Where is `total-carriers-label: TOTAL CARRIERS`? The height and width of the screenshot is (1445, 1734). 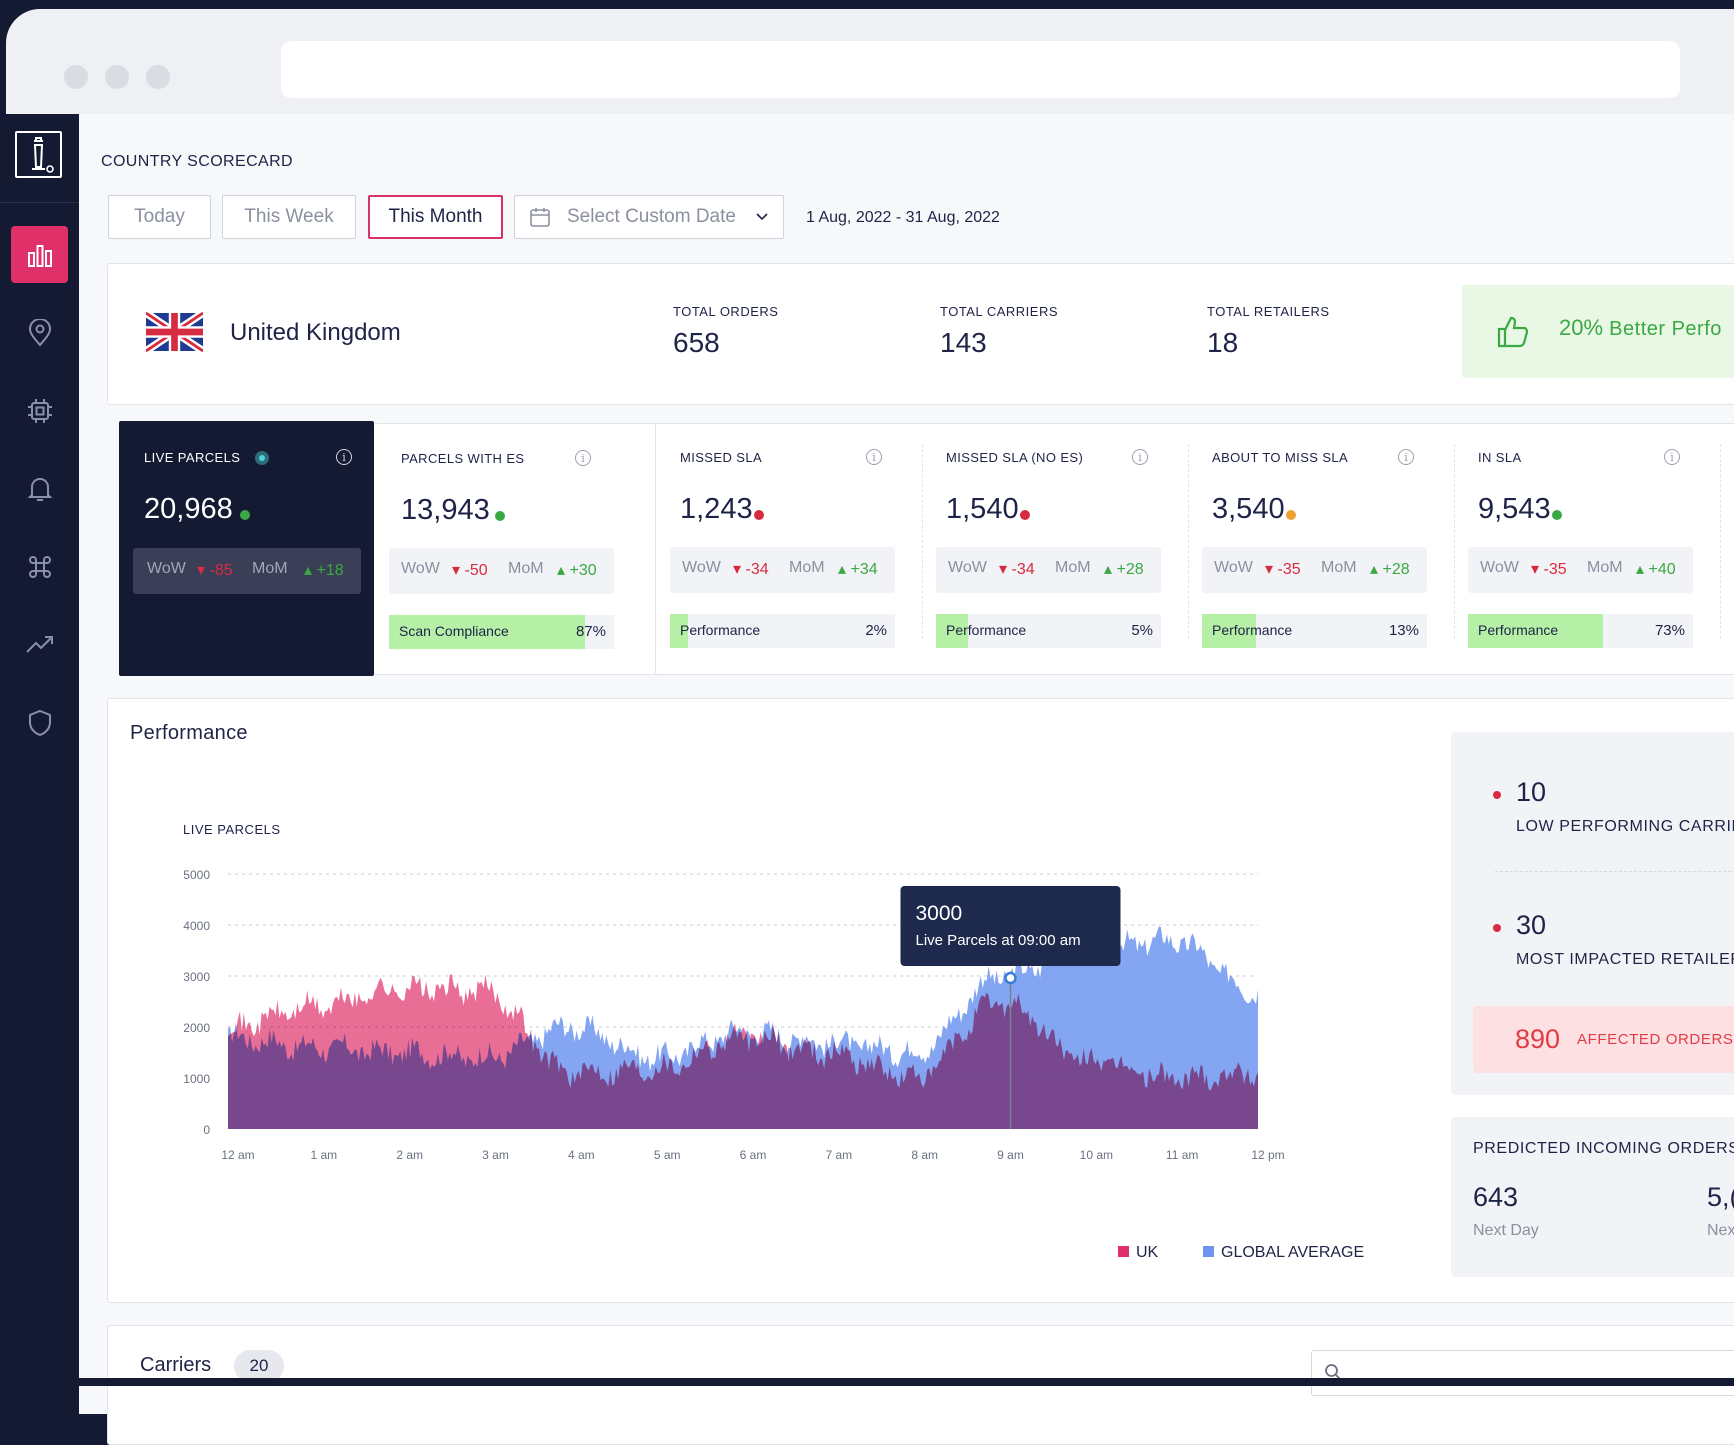
total-carriers-label: TOTAL CARRIERS is located at coordinates (999, 311).